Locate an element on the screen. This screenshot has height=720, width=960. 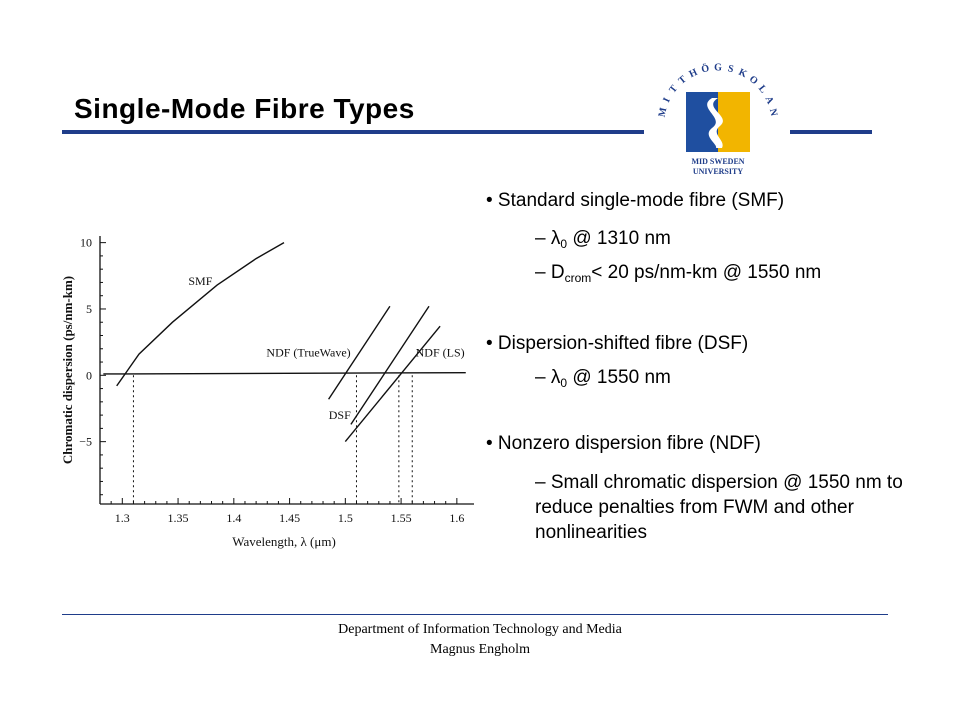
bullet-smf-lambda: – λ0 @ 1310 nm is located at coordinates (603, 239).